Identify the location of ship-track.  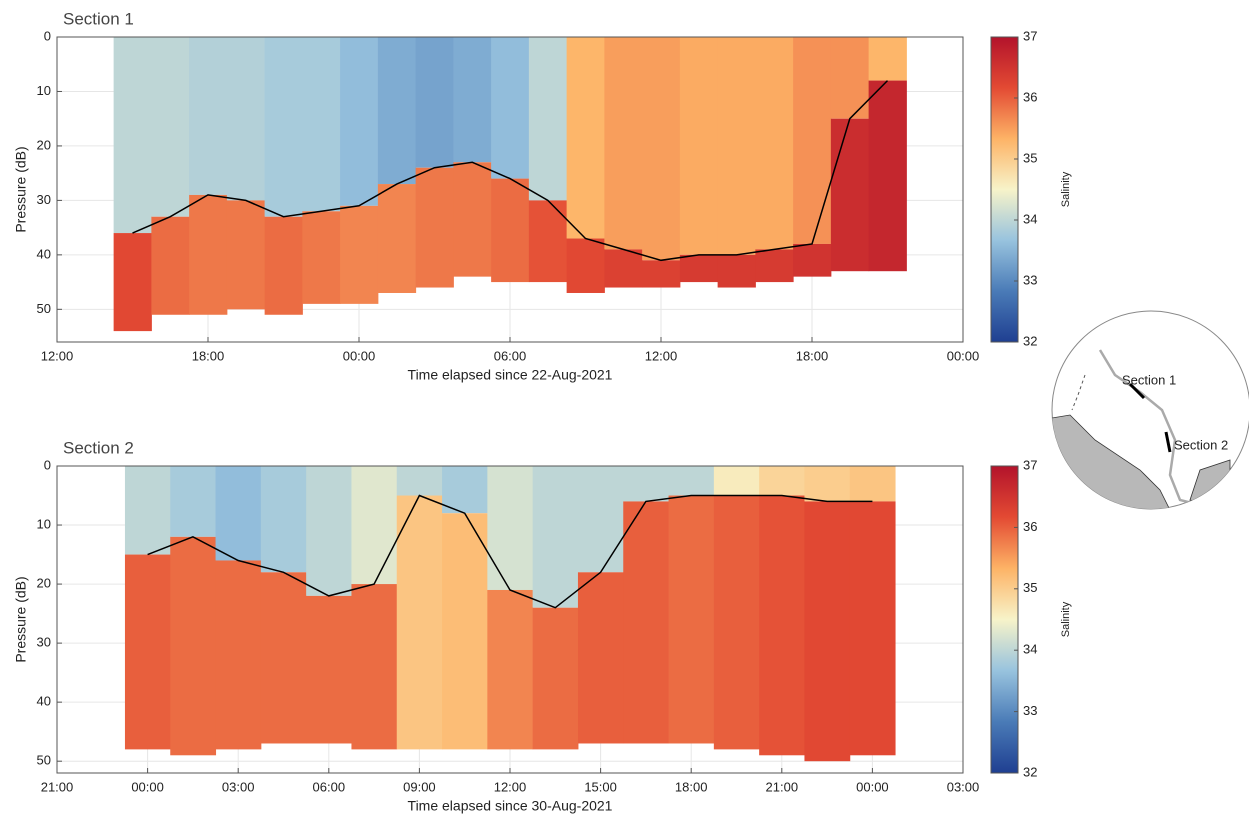
(1149, 428).